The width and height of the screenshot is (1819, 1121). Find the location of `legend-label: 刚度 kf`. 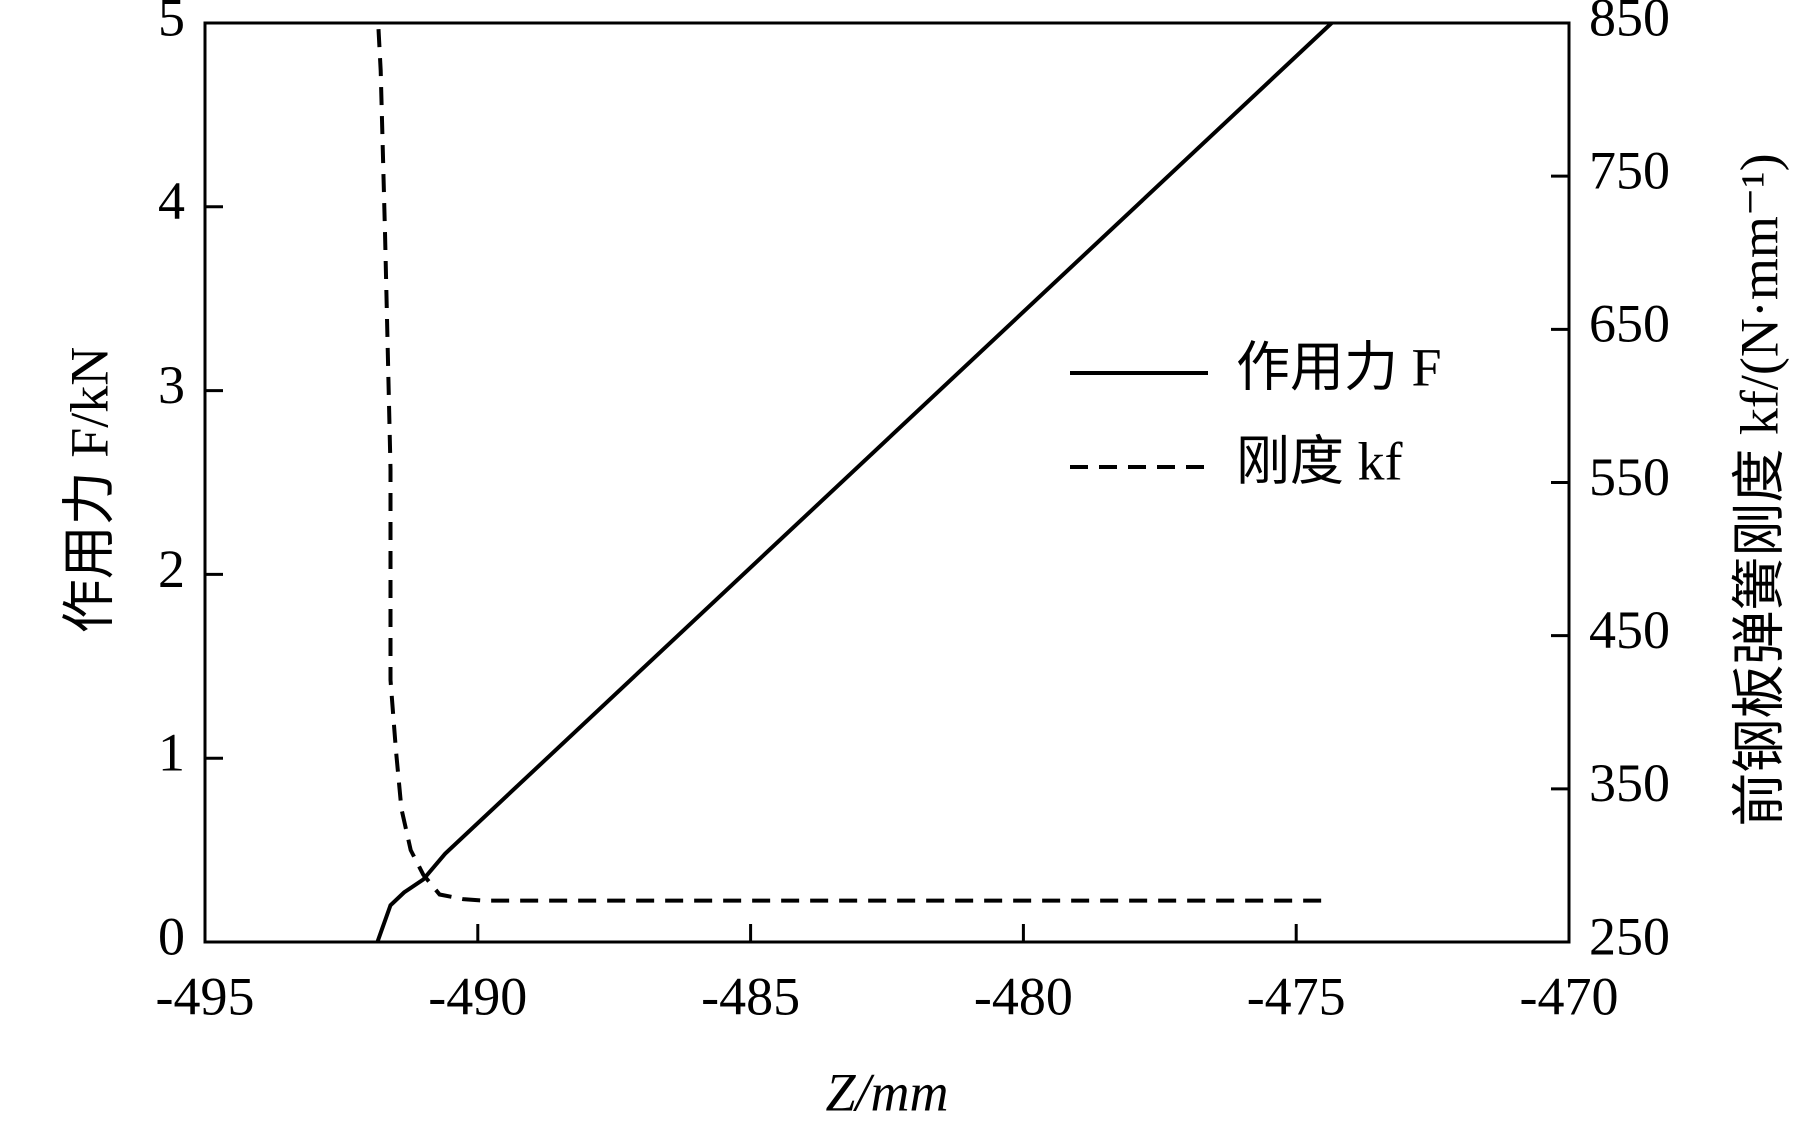

legend-label: 刚度 kf is located at coordinates (1319, 461).